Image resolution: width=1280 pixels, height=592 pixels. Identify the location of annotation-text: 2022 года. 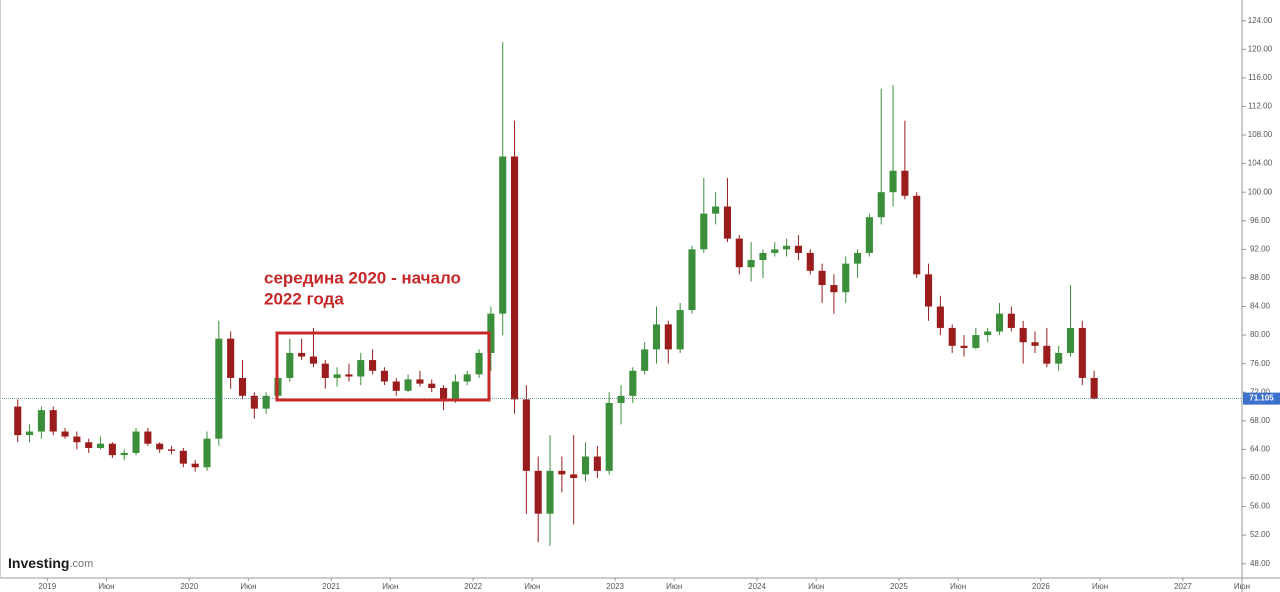
(304, 298).